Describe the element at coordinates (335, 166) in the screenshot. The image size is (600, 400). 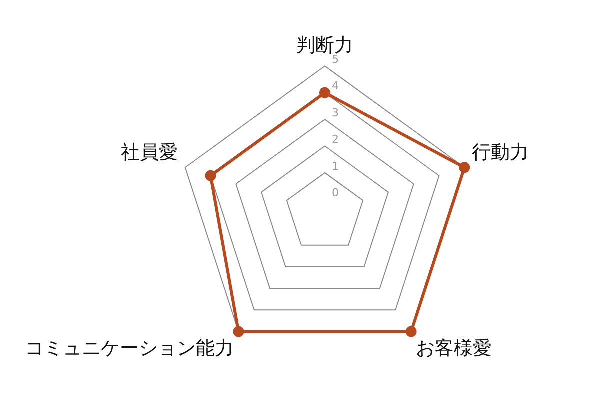
I see `y-tick-label: 1` at that location.